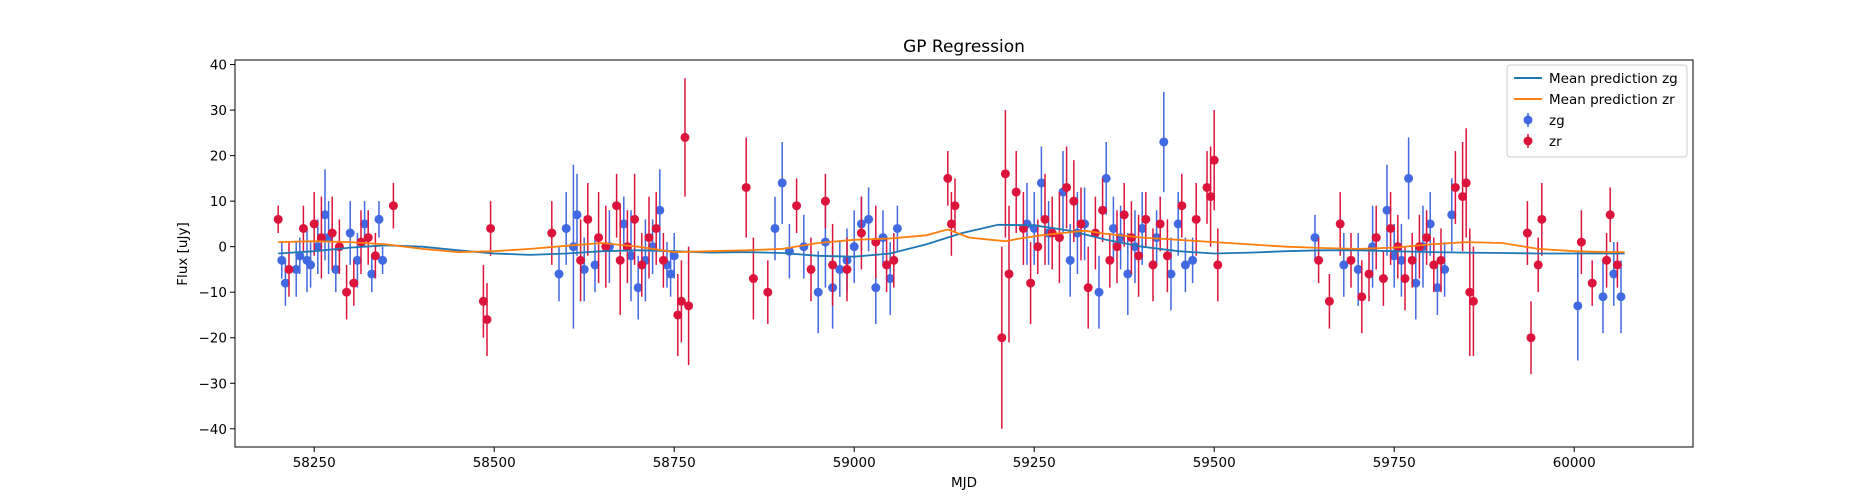  I want to click on x-tick-label: 58750, so click(674, 463).